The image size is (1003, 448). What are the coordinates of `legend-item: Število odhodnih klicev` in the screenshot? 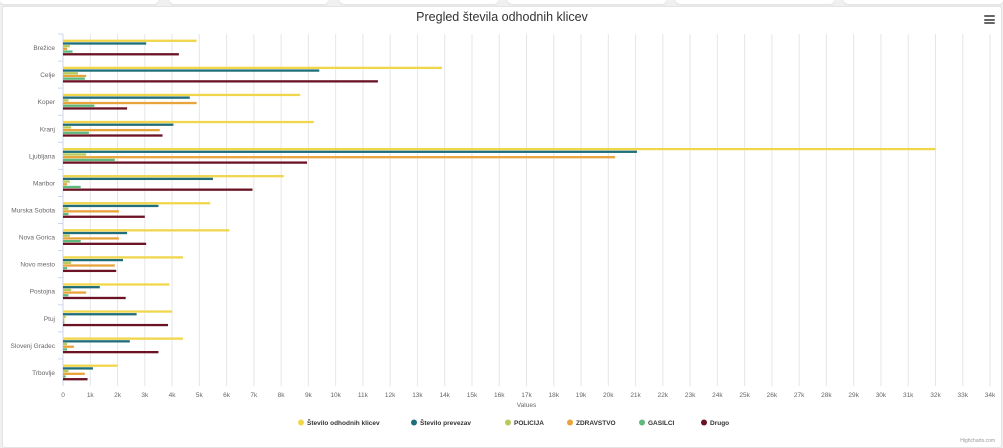 It's located at (343, 422).